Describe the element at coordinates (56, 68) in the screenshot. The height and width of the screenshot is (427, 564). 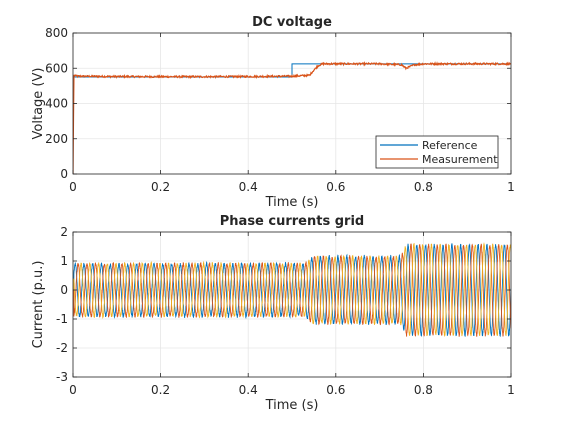
I see `y-tick-label: 600` at that location.